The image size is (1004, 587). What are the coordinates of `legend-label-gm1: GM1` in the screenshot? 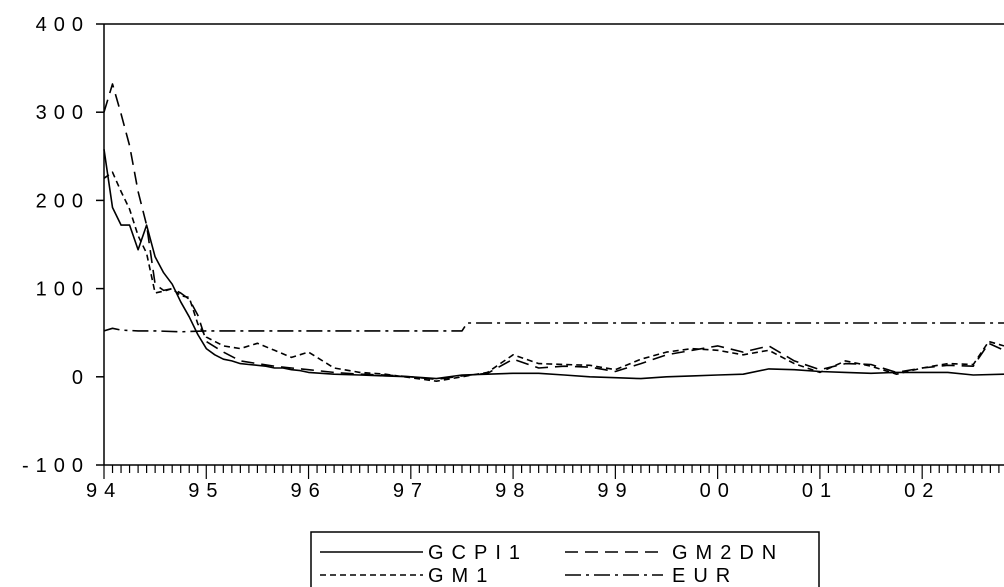 It's located at (461, 576).